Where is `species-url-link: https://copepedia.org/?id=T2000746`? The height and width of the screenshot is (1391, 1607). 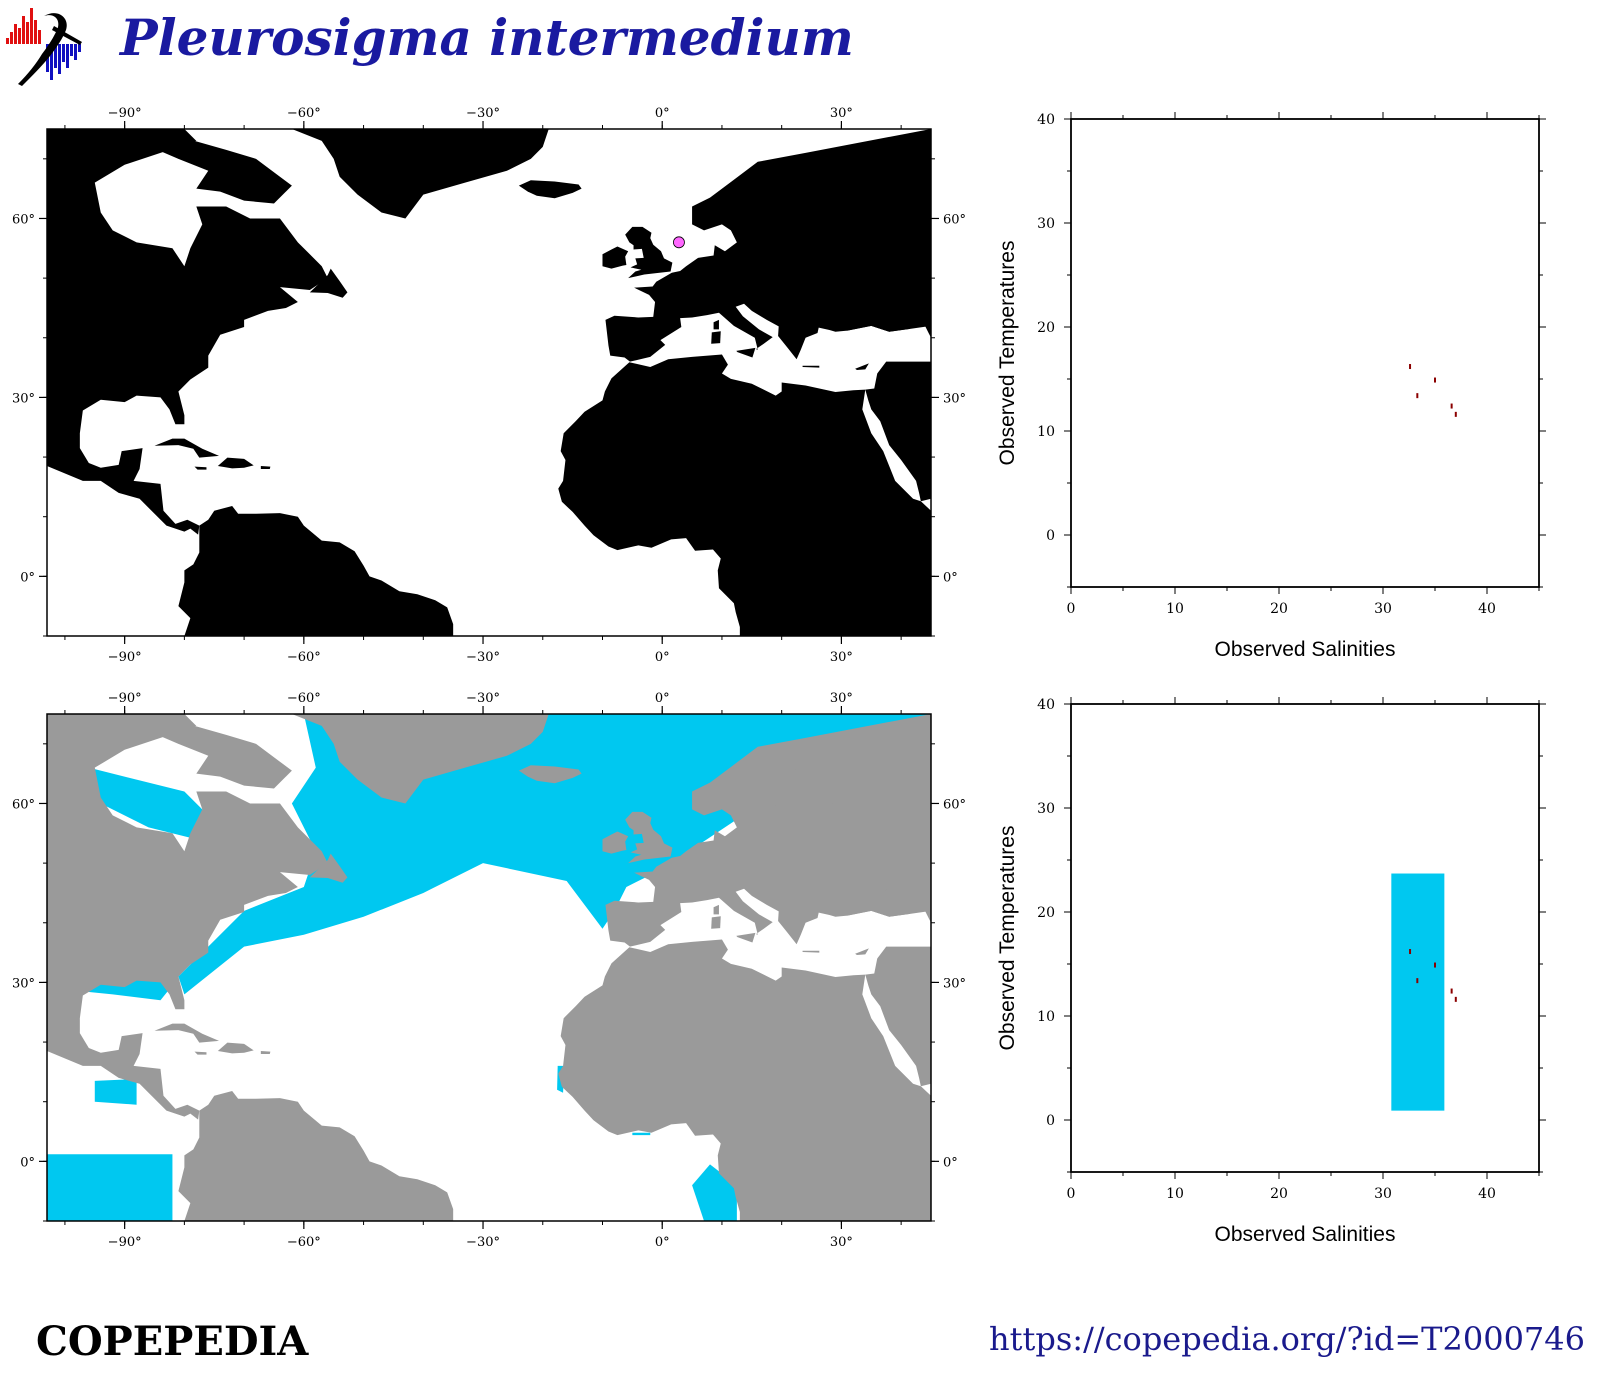 species-url-link: https://copepedia.org/?id=T2000746 is located at coordinates (1287, 1339).